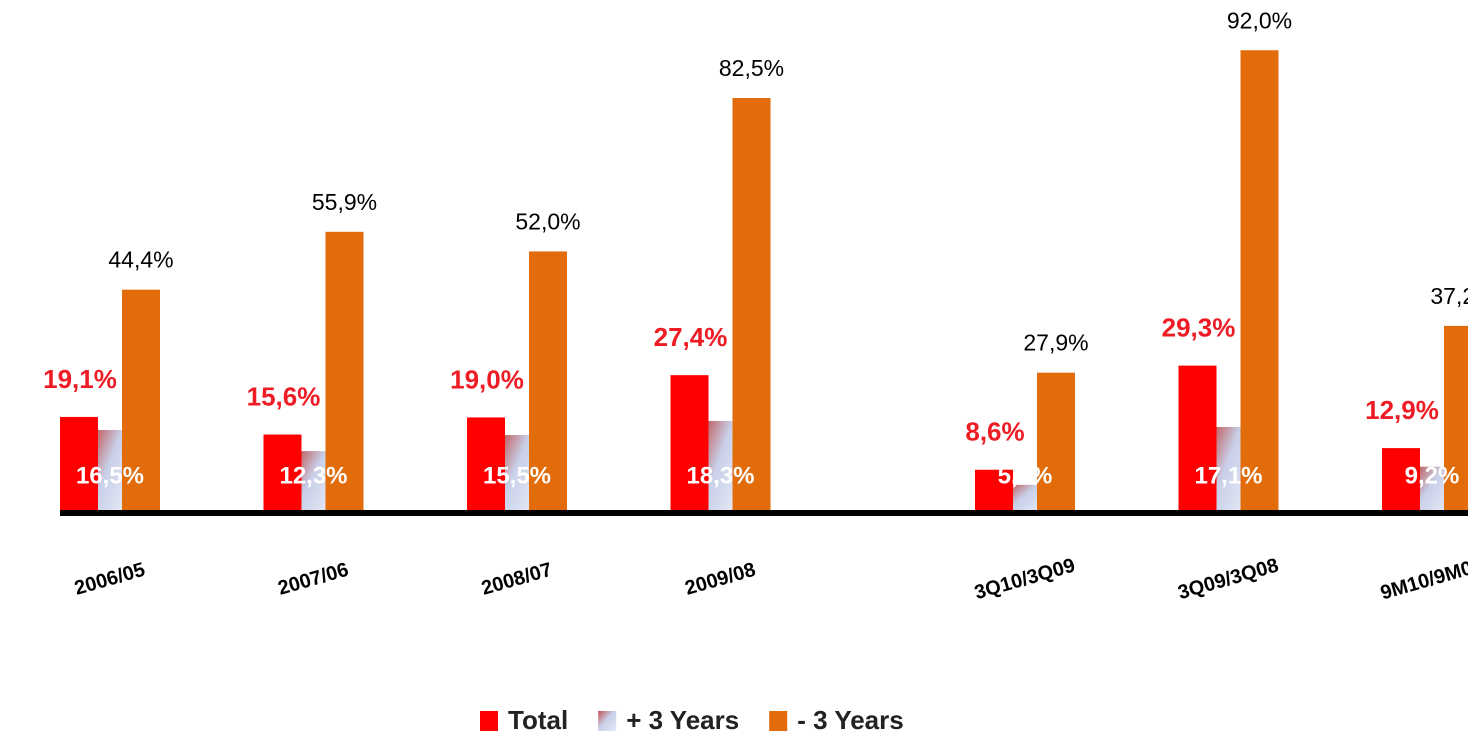  Describe the element at coordinates (487, 379) in the screenshot. I see `value-label: 19,0%` at that location.